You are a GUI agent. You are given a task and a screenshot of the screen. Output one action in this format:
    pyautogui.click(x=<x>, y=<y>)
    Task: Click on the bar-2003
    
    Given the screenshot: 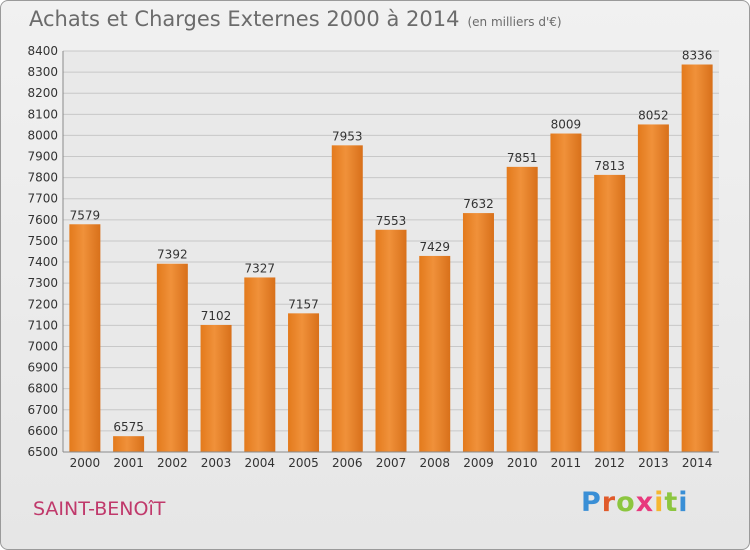 What is the action you would take?
    pyautogui.click(x=216, y=388)
    